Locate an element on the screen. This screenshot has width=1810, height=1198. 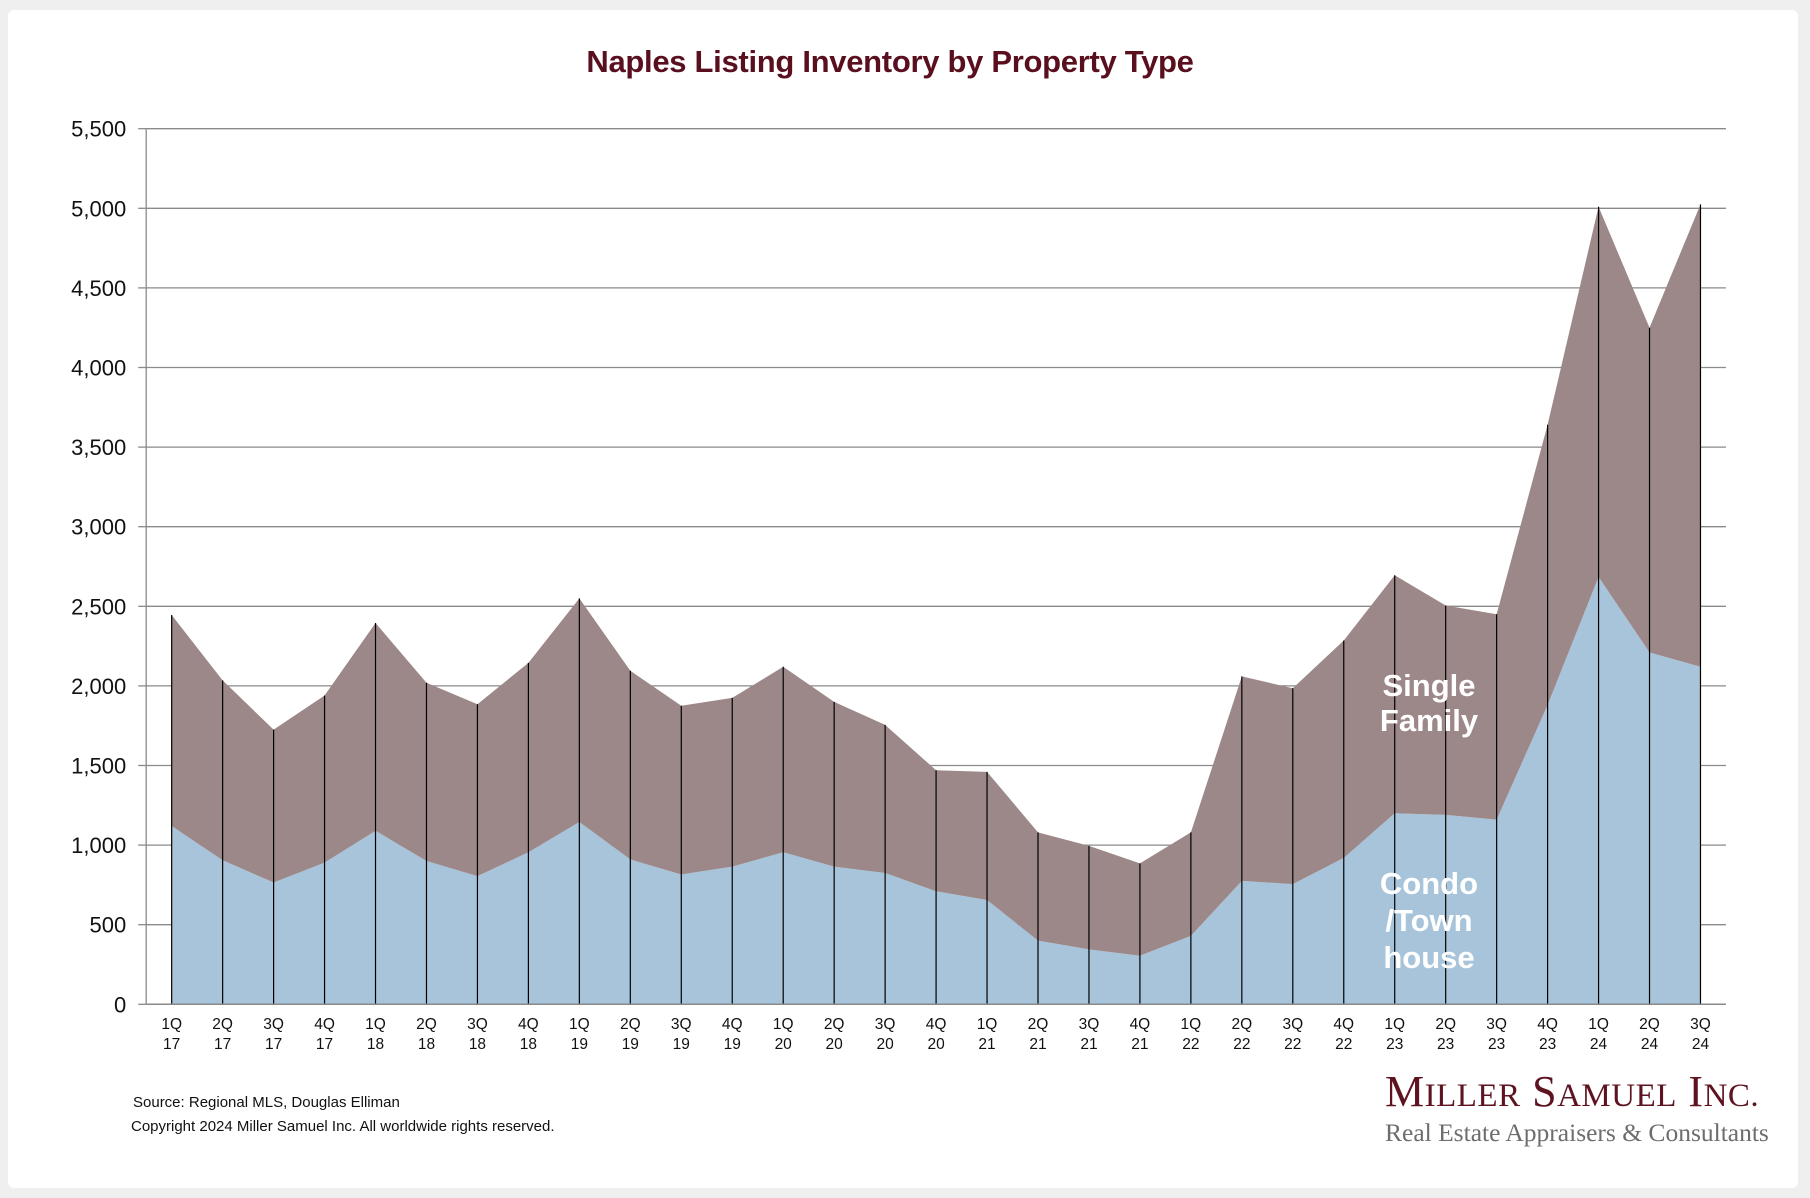
y-tick-label: 5,500 is located at coordinates (98, 129).